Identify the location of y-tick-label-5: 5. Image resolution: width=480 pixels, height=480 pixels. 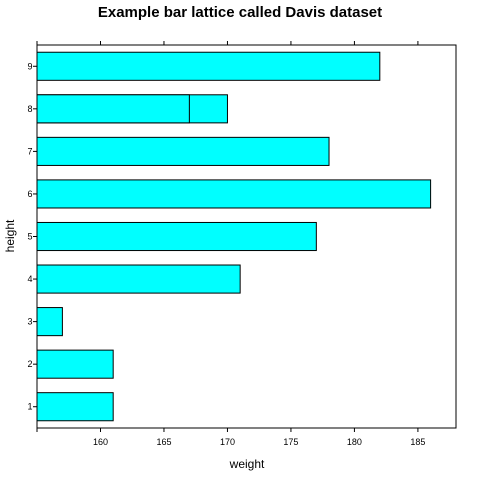
(29, 237).